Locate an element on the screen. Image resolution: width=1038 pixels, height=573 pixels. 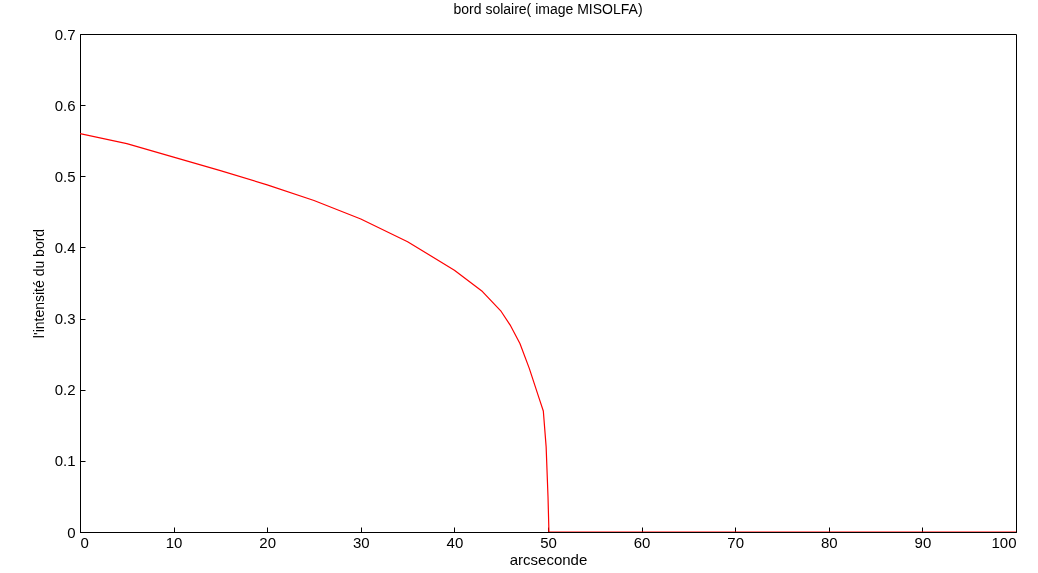
x-tick-label: 100 is located at coordinates (1004, 542).